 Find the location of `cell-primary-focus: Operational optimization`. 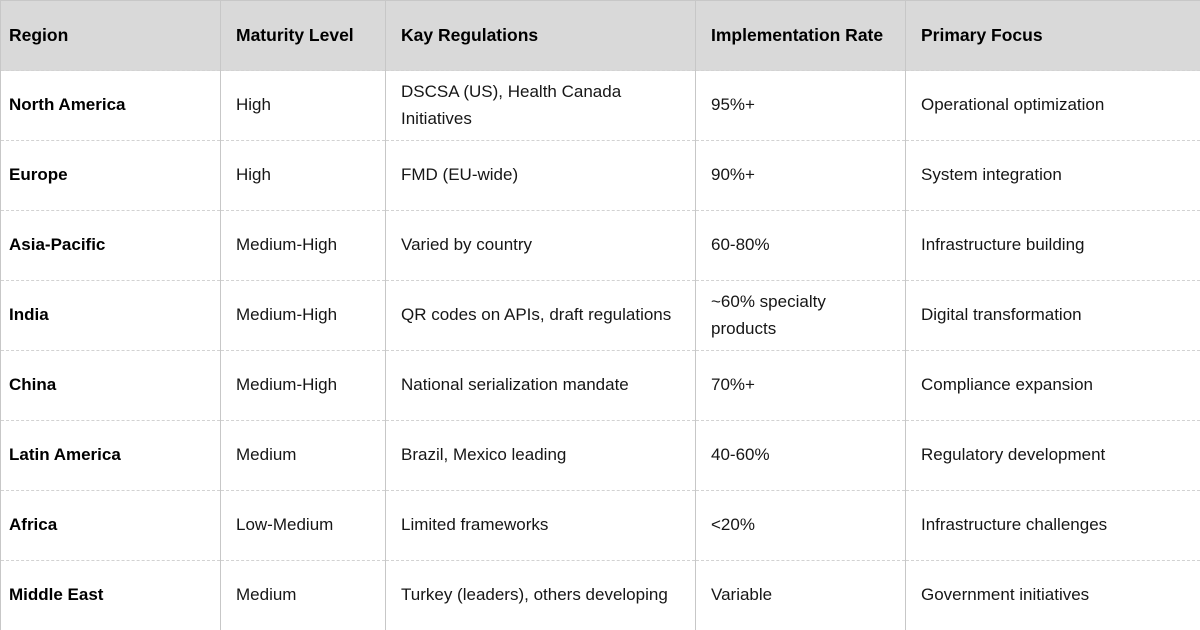

cell-primary-focus: Operational optimization is located at coordinates (1052, 105).